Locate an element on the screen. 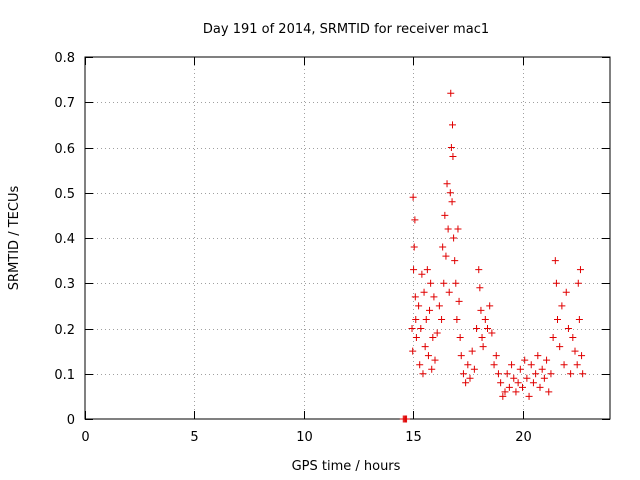  y-tick-label: 0.8 is located at coordinates (64, 58).